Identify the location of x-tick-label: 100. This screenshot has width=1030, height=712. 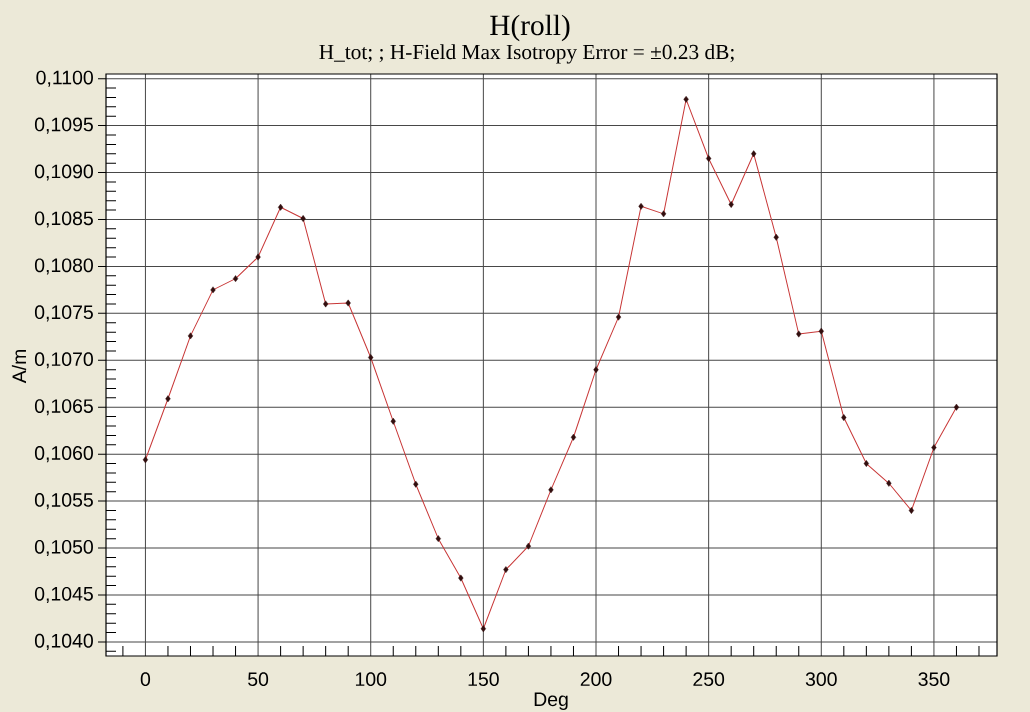
(371, 679).